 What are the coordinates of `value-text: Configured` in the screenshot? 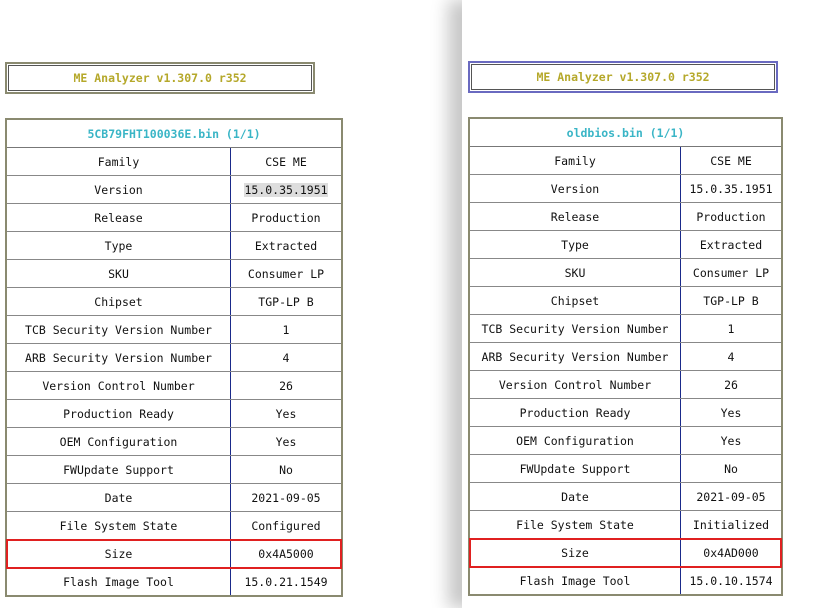 It's located at (286, 525).